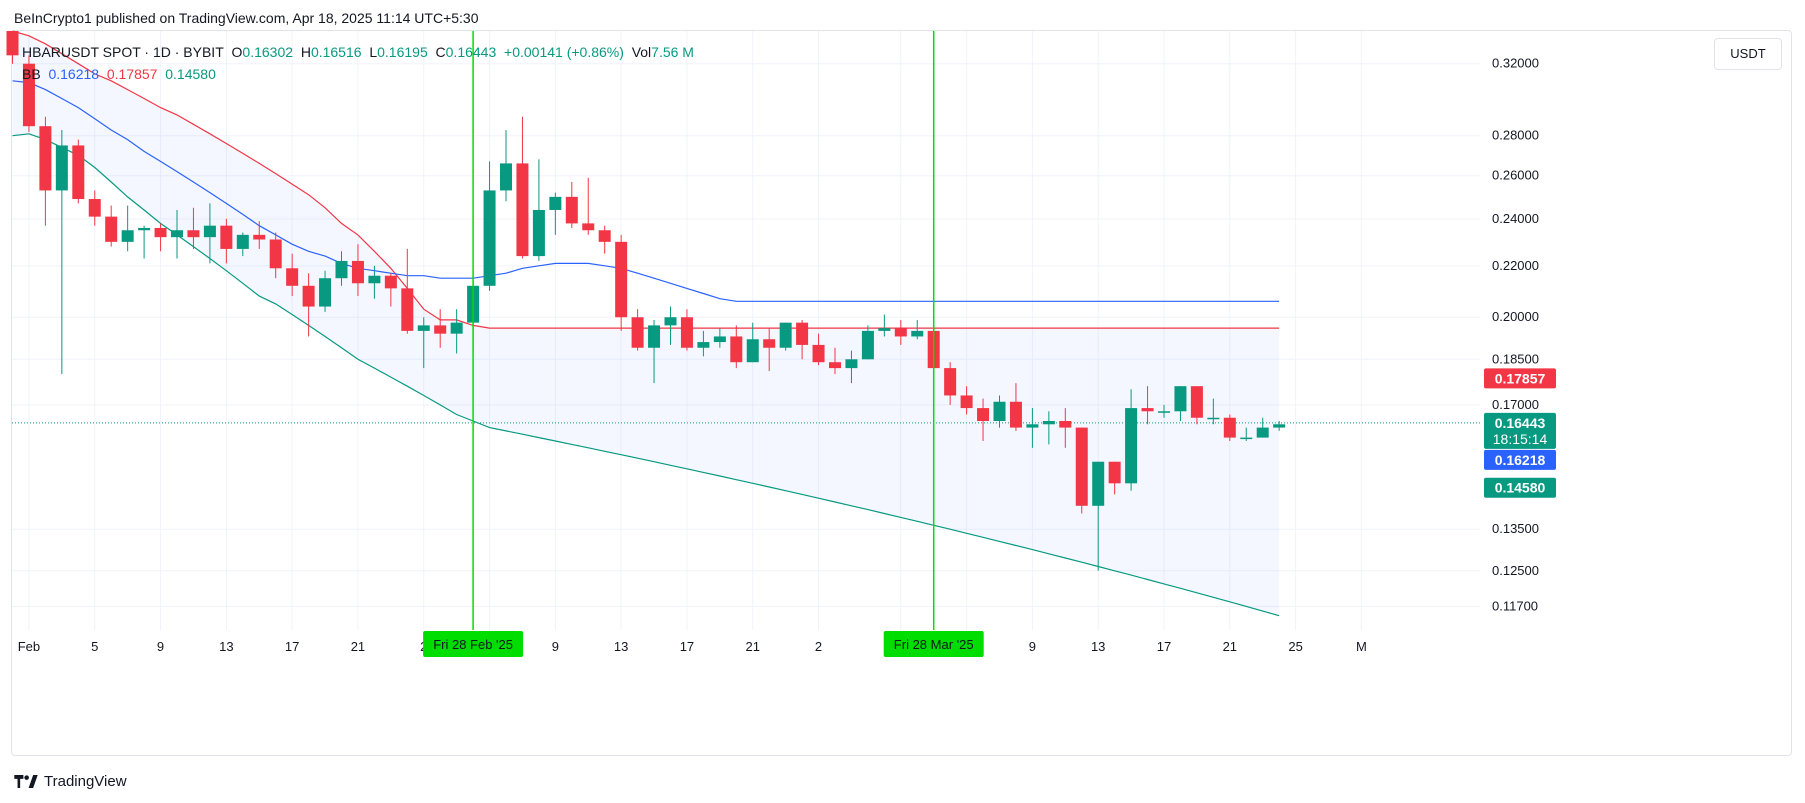 The width and height of the screenshot is (1805, 803). Describe the element at coordinates (1515, 316) in the screenshot. I see `y-tick-label: 0.20000` at that location.